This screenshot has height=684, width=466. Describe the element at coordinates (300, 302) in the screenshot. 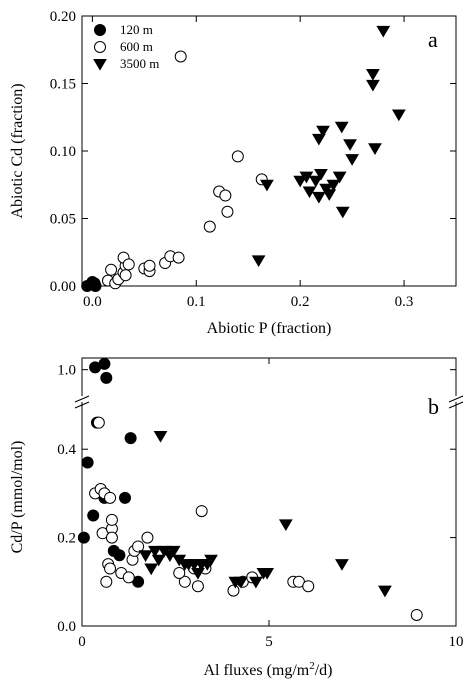

I see `panel-a-x-tick-label: 0.2` at that location.